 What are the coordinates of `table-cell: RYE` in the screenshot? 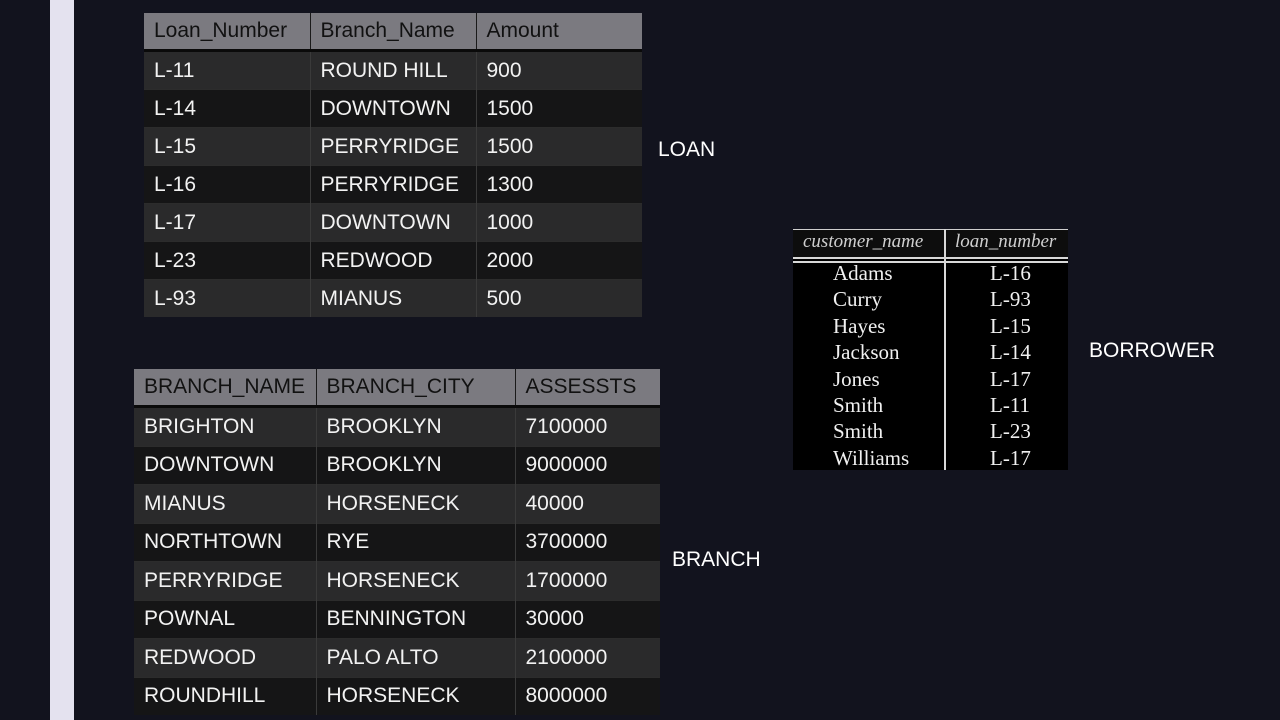 It's located at (416, 542).